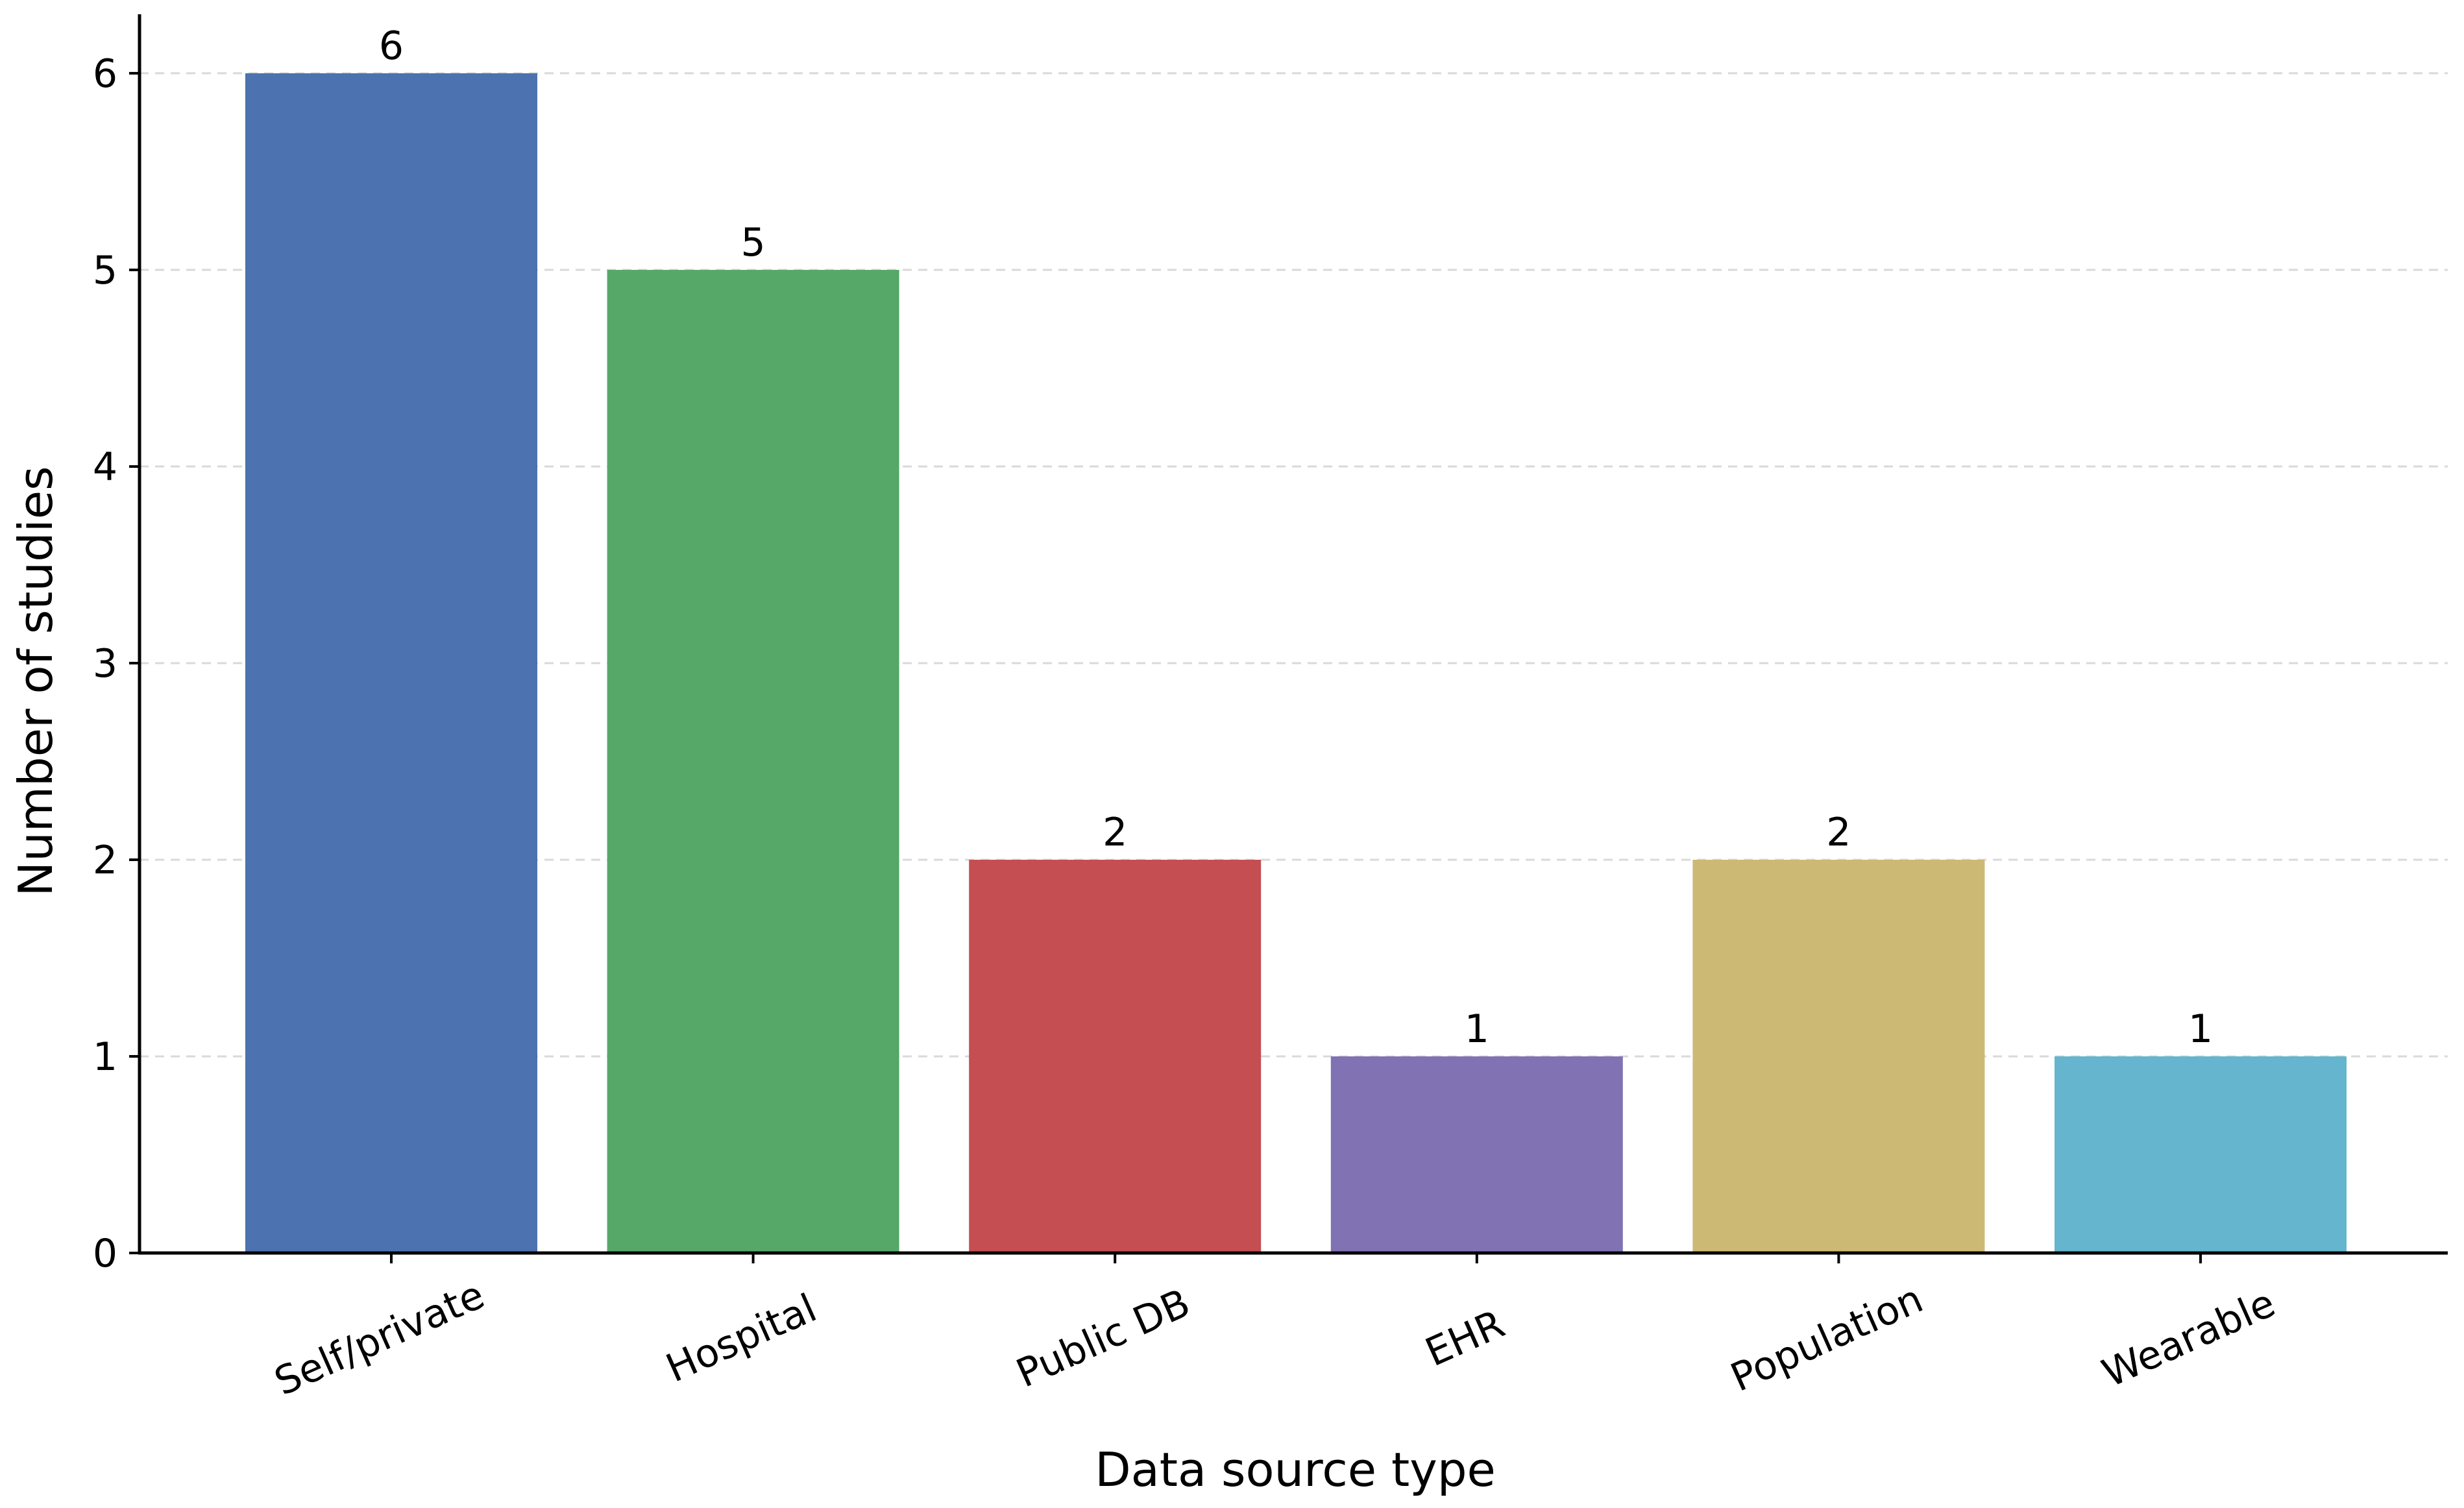  What do you see at coordinates (2189, 1338) in the screenshot?
I see `x-tick-label: Wearable` at bounding box center [2189, 1338].